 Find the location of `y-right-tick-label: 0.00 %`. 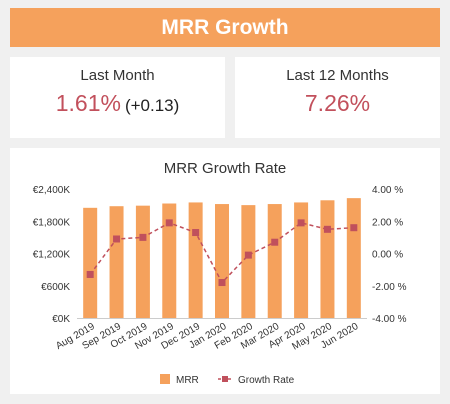

y-right-tick-label: 0.00 % is located at coordinates (387, 255).